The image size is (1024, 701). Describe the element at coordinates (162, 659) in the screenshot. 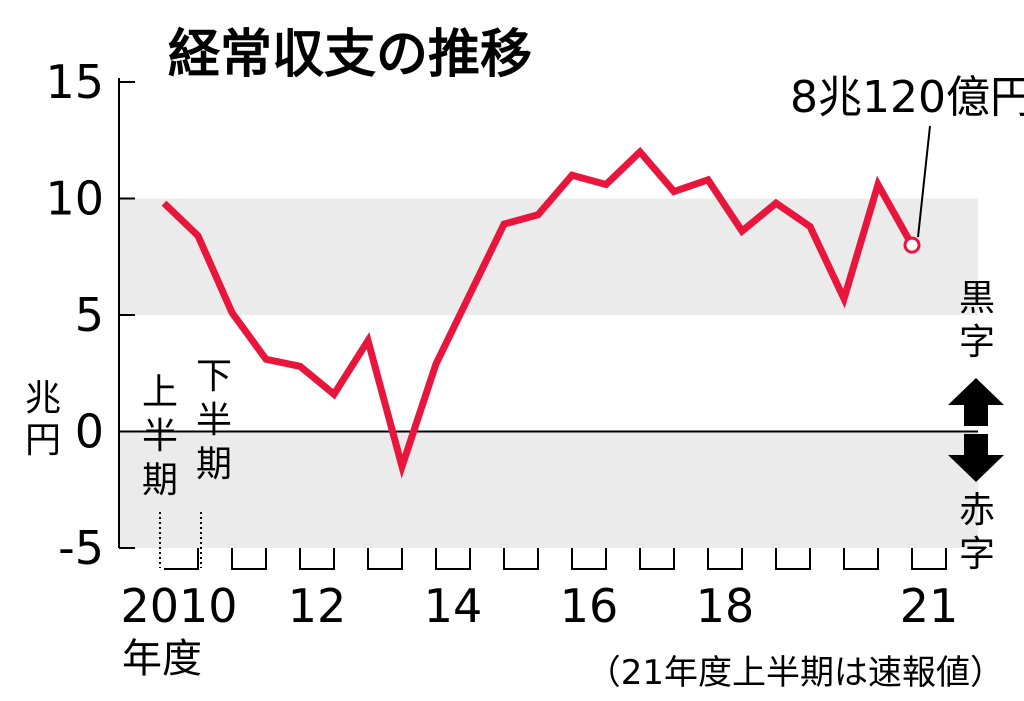

I see `x-axis-title: 年度` at that location.